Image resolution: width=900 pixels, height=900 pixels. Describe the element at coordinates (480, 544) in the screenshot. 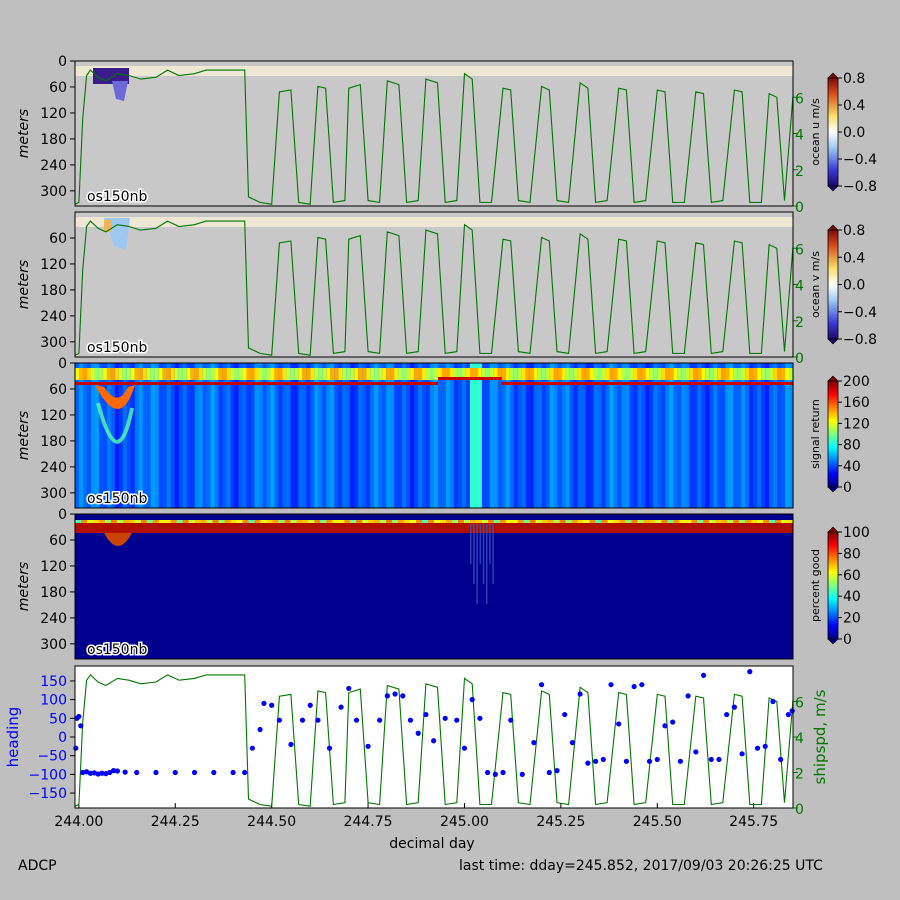

I see `low-quality-streak` at that location.